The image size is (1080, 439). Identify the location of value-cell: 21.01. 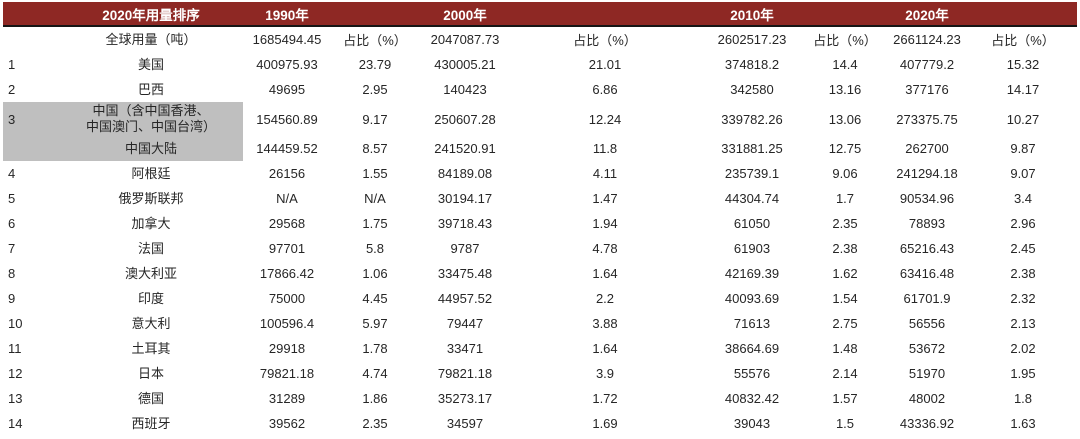
(605, 64).